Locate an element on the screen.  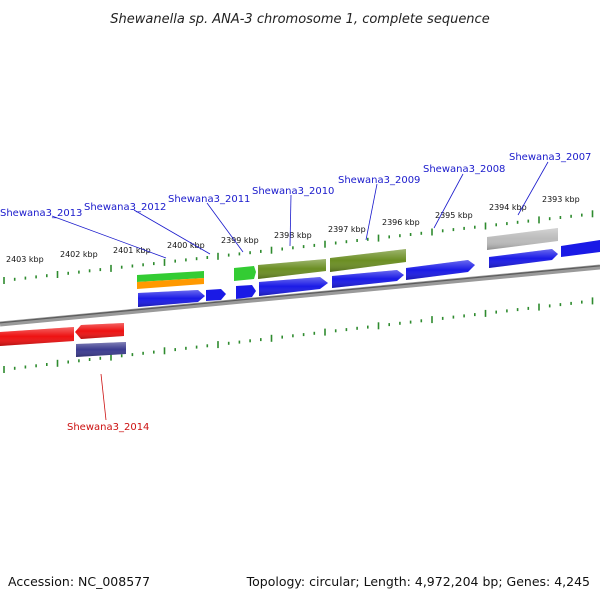
scale-label: 2401 kbp is located at coordinates (132, 250).